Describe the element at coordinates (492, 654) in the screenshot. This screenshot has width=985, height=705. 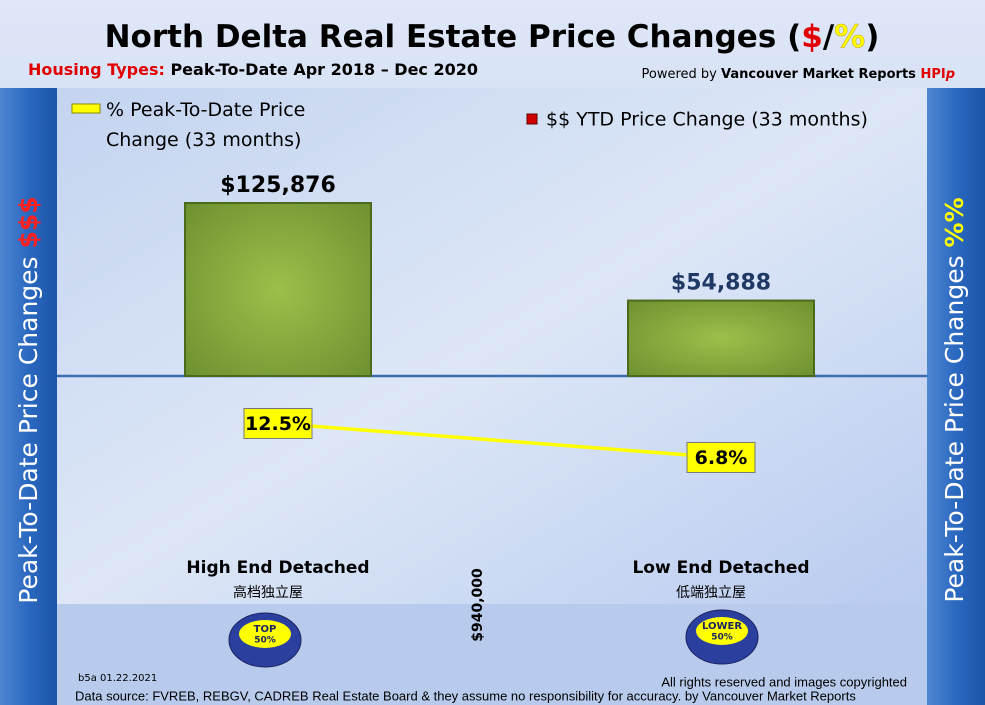
I see `footer-band` at that location.